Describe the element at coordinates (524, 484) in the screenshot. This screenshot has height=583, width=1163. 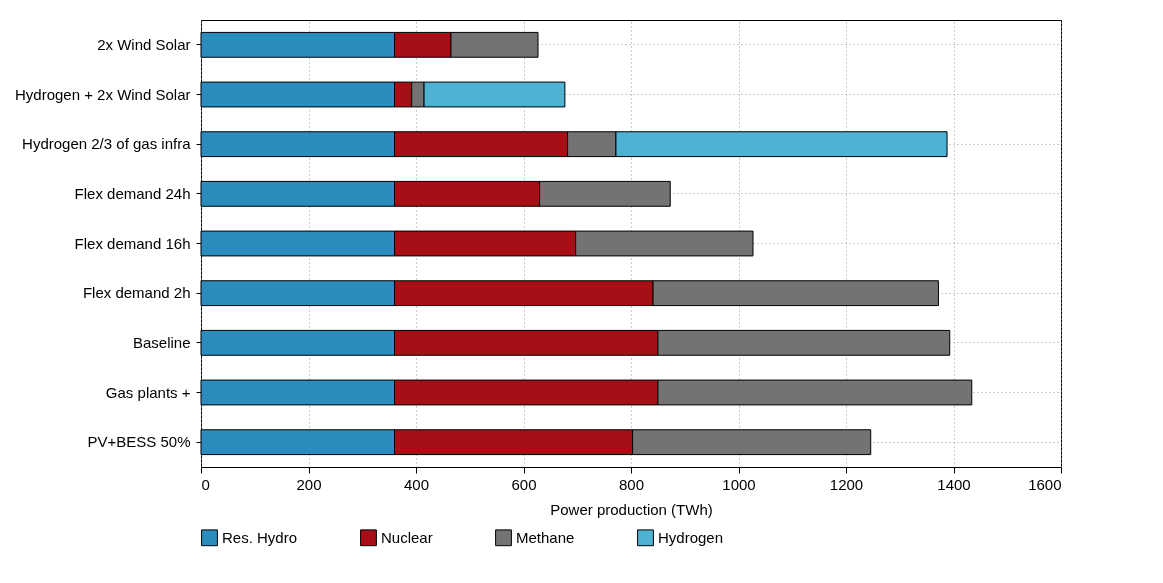
I see `x-tick-label: 600` at that location.